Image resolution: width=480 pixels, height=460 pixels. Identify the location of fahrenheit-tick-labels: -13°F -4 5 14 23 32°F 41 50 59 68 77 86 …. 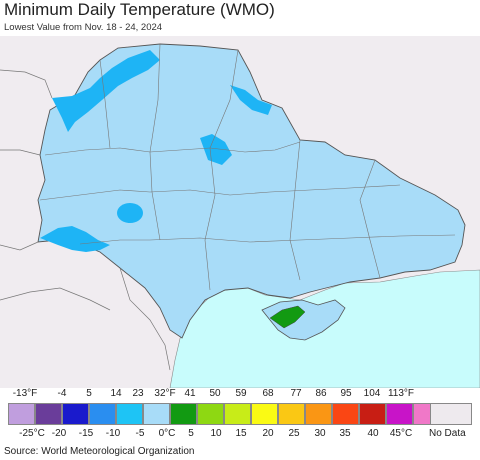
(240, 395).